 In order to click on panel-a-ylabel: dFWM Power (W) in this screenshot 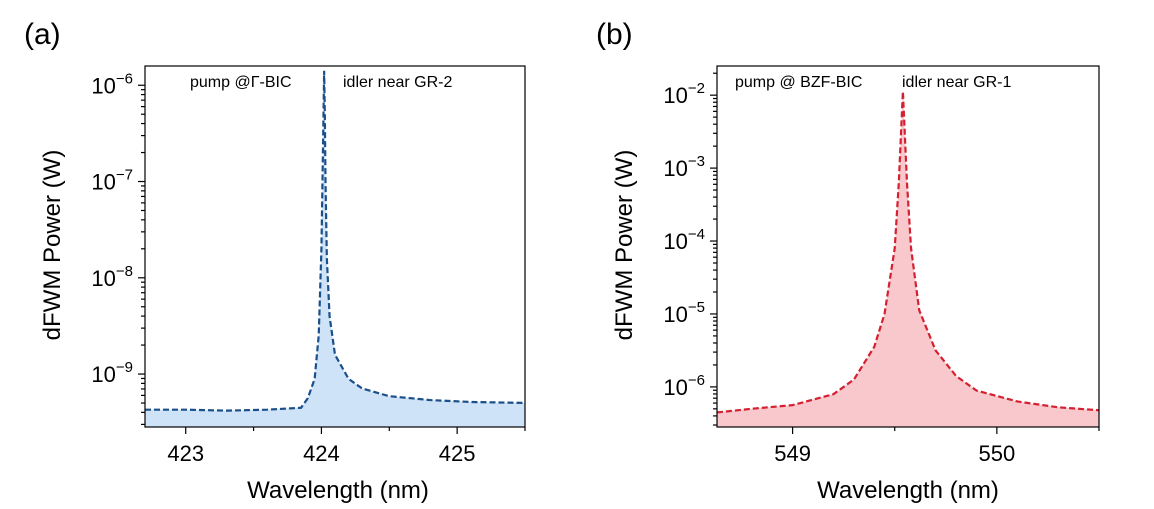, I will do `click(52, 245)`.